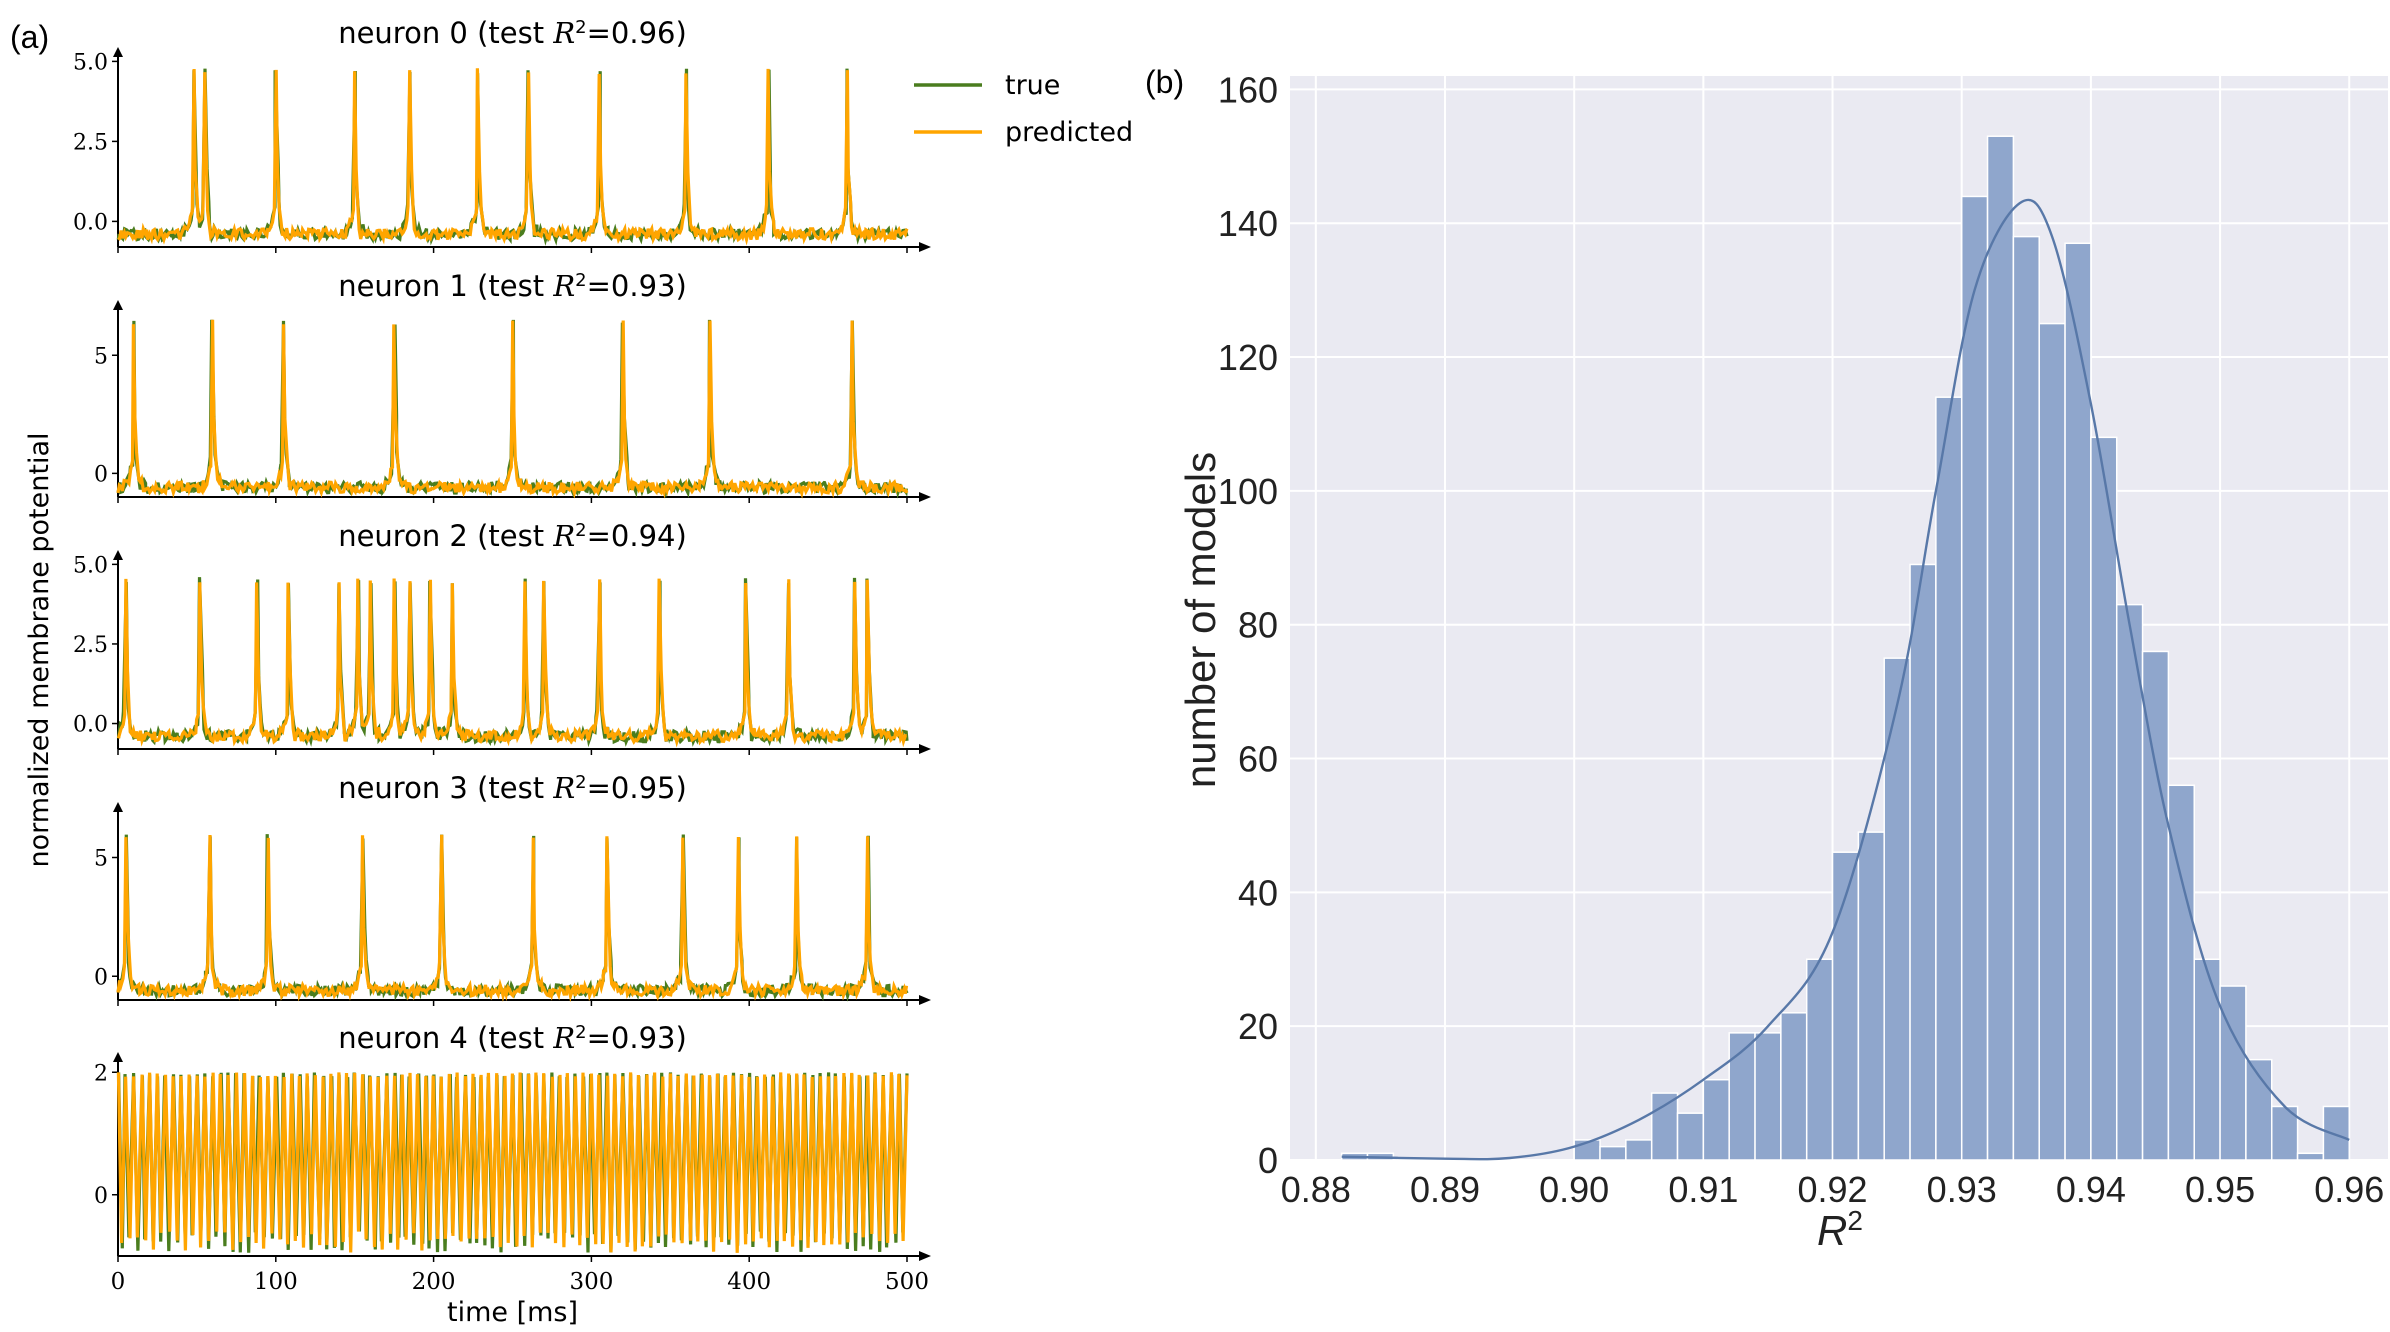 The width and height of the screenshot is (2390, 1332). Describe the element at coordinates (1316, 1189) in the screenshot. I see `x-tick-label: 0.88` at that location.